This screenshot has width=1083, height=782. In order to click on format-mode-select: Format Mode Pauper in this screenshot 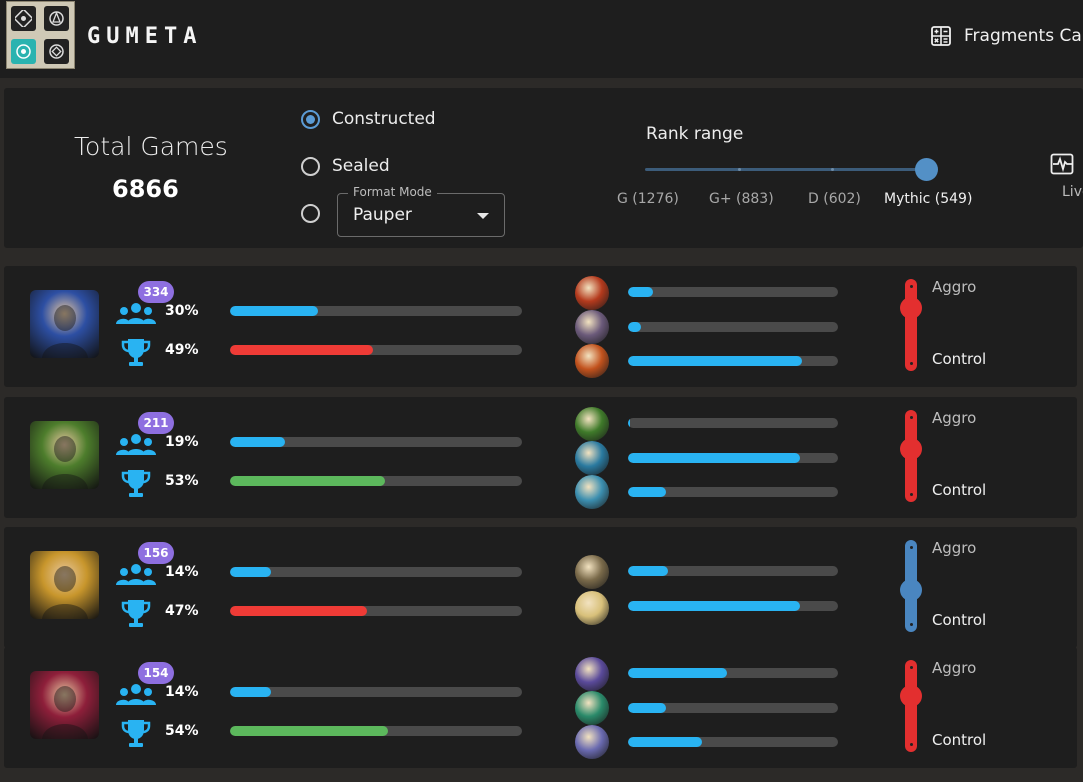, I will do `click(421, 211)`.